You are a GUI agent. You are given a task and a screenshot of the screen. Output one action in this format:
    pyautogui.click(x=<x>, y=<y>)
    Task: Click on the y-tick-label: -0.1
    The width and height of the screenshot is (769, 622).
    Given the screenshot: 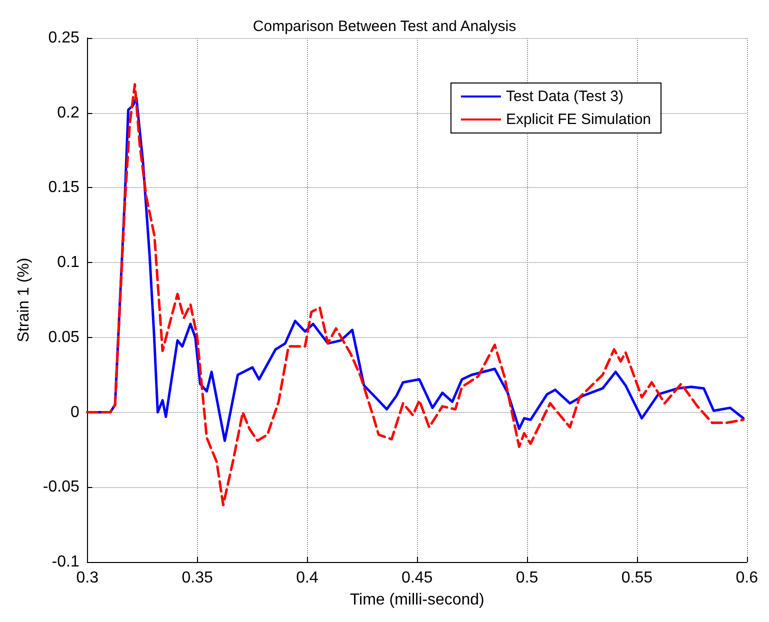 What is the action you would take?
    pyautogui.click(x=66, y=562)
    